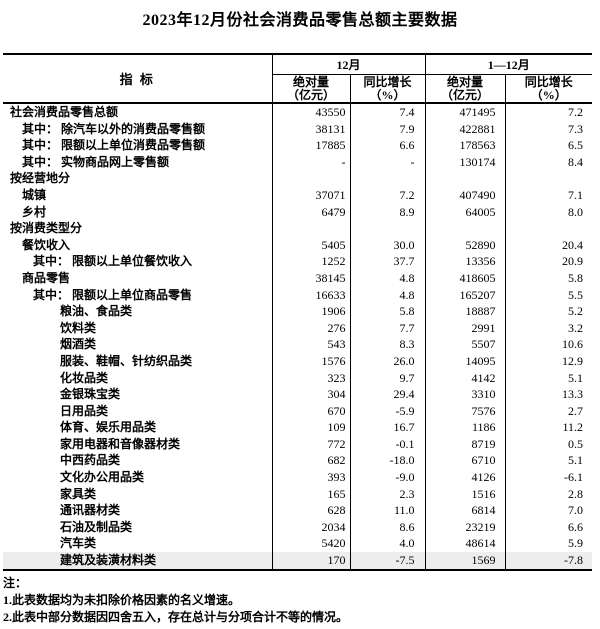 This screenshot has width=600, height=629. I want to click on table-row: 建筑及装潢材料类 170 -7.5 1569 -7.8, so click(298, 561).